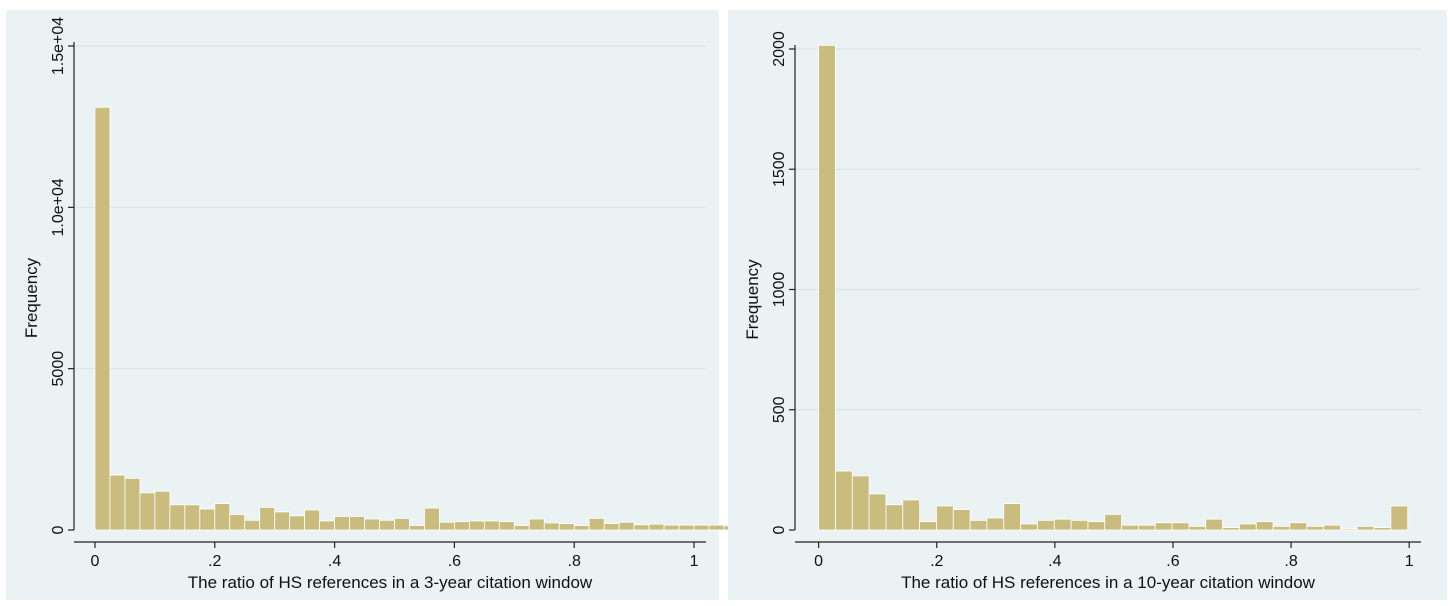 This screenshot has height=606, width=1453. What do you see at coordinates (779, 49) in the screenshot?
I see `y-tick-label: 2000` at bounding box center [779, 49].